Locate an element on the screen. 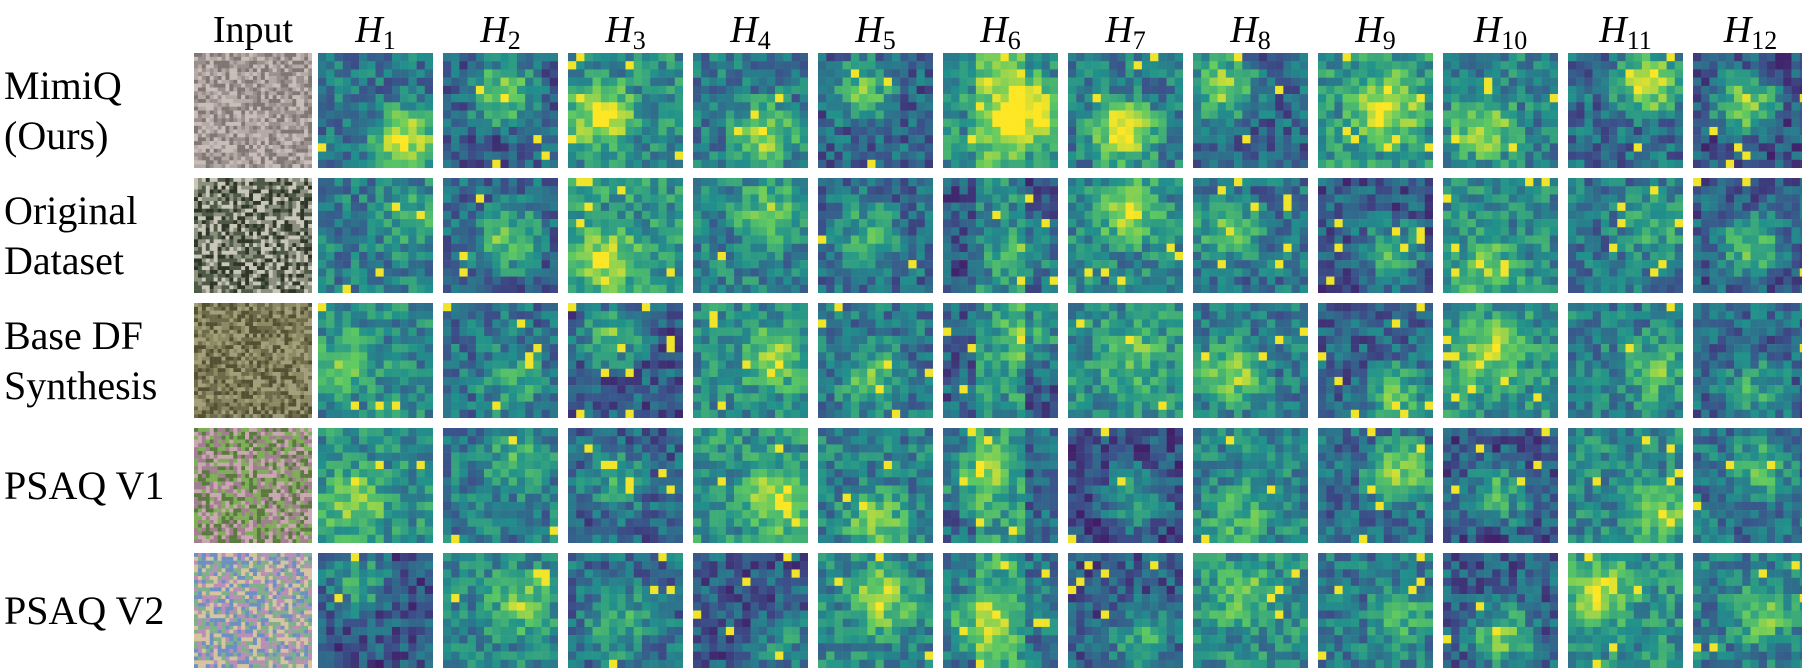 The width and height of the screenshot is (1802, 671). attention-map-r5-h9 is located at coordinates (1375, 610).